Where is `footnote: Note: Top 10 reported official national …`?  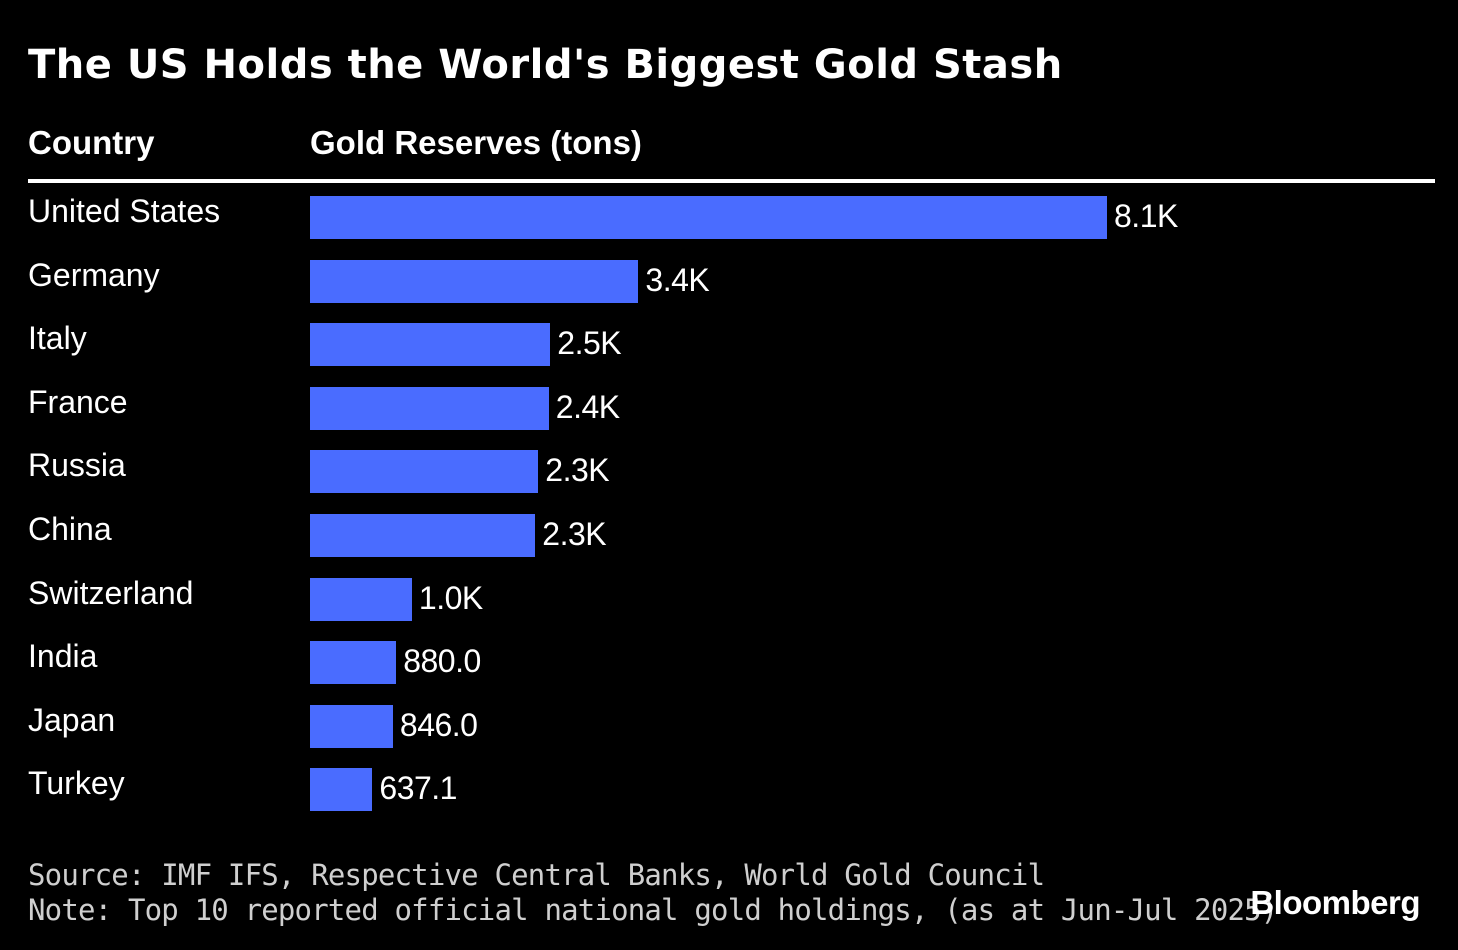
footnote: Note: Top 10 reported official national … is located at coordinates (653, 910).